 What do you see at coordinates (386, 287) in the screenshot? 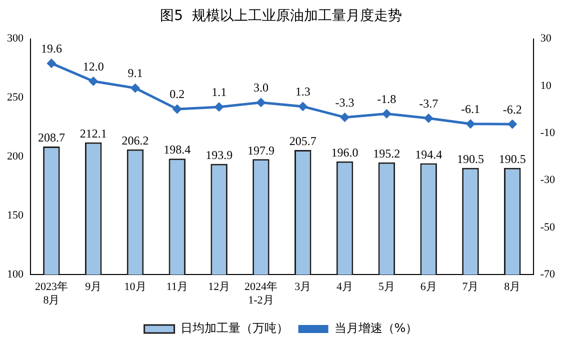
I see `x-tick-label: 5月` at bounding box center [386, 287].